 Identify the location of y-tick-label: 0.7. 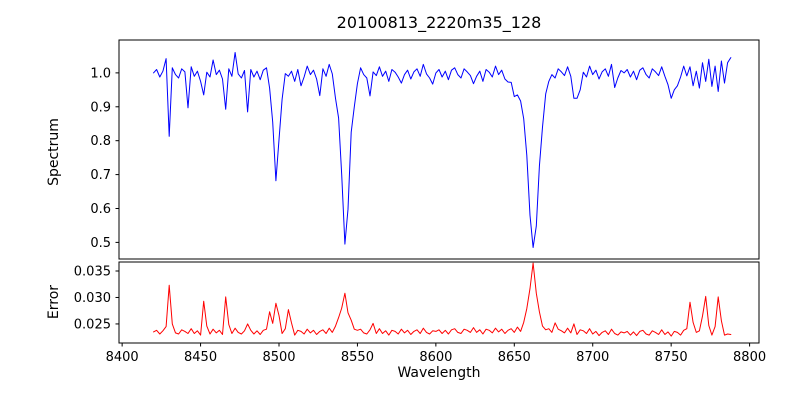
(100, 175).